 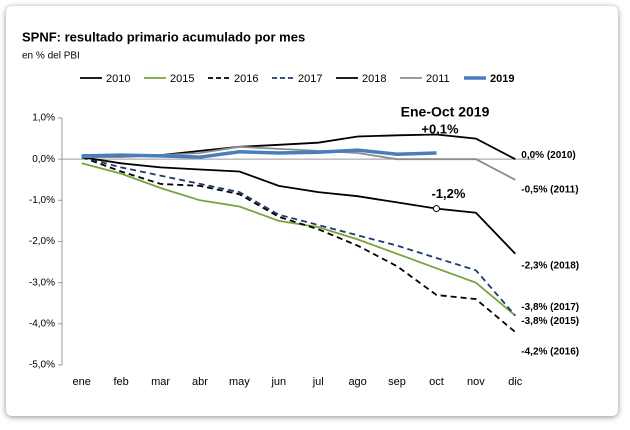 I want to click on x-tick-label: abr, so click(x=200, y=382).